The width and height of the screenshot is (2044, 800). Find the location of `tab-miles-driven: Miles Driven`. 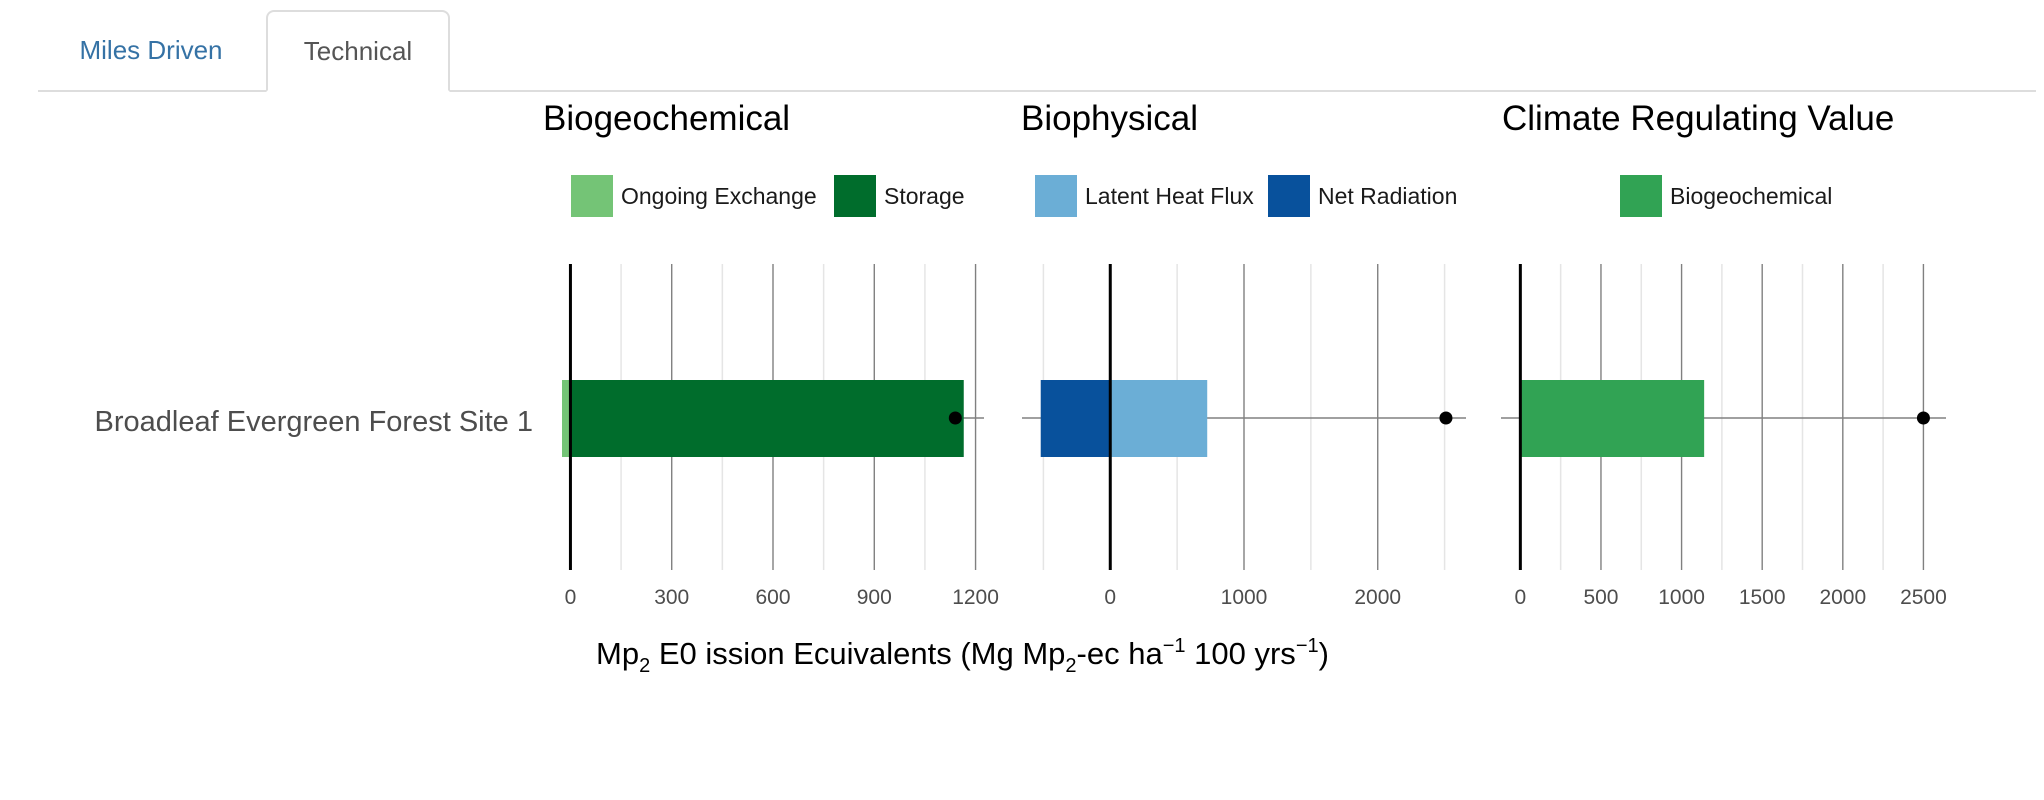

tab-miles-driven: Miles Driven is located at coordinates (151, 49).